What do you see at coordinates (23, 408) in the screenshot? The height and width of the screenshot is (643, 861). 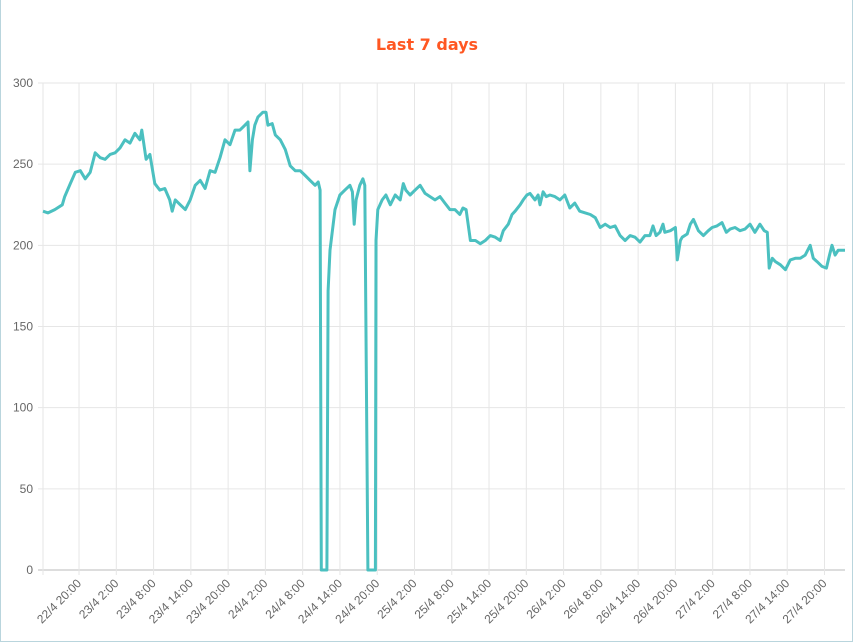 I see `y-tick-label: 100` at bounding box center [23, 408].